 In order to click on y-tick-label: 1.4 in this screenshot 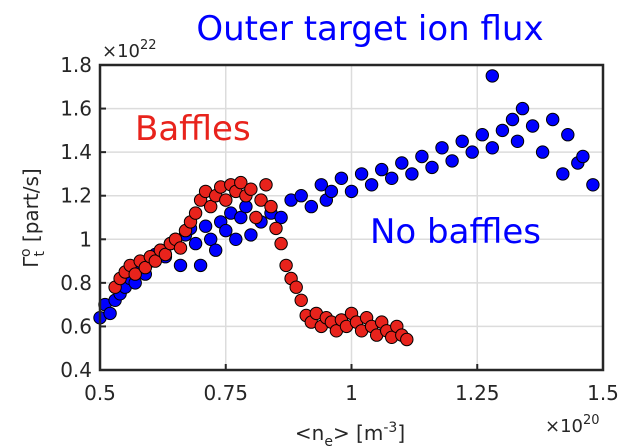, I will do `click(76, 152)`.